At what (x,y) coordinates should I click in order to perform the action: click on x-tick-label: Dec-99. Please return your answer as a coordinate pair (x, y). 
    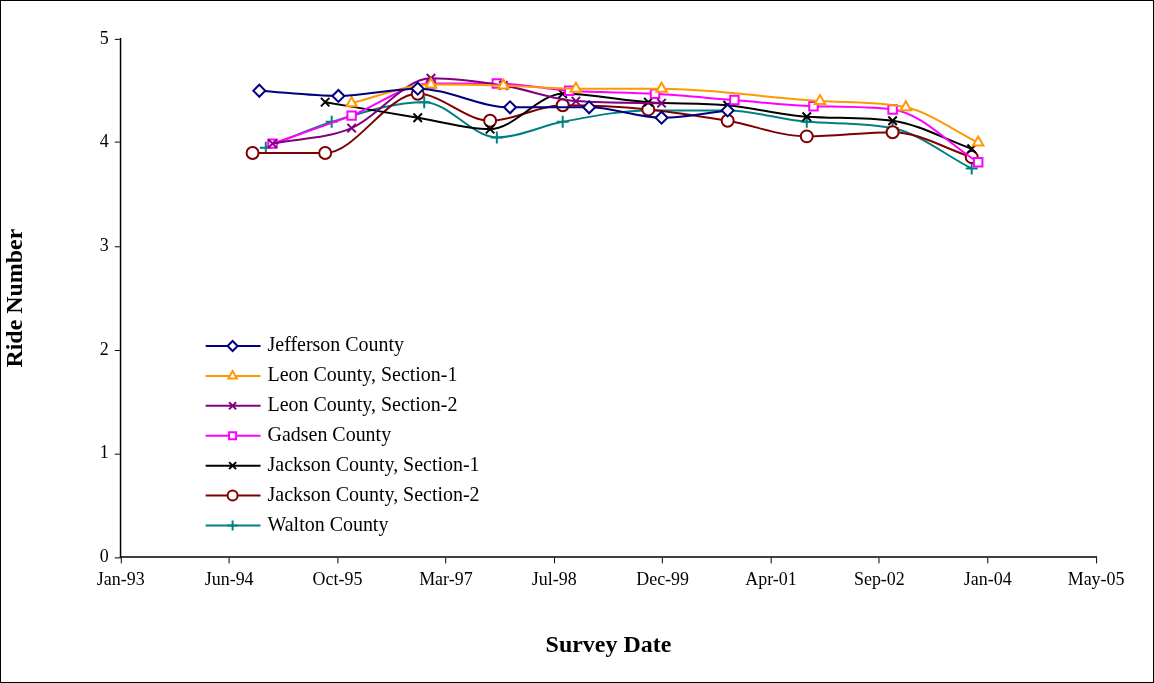
    Looking at the image, I should click on (663, 578).